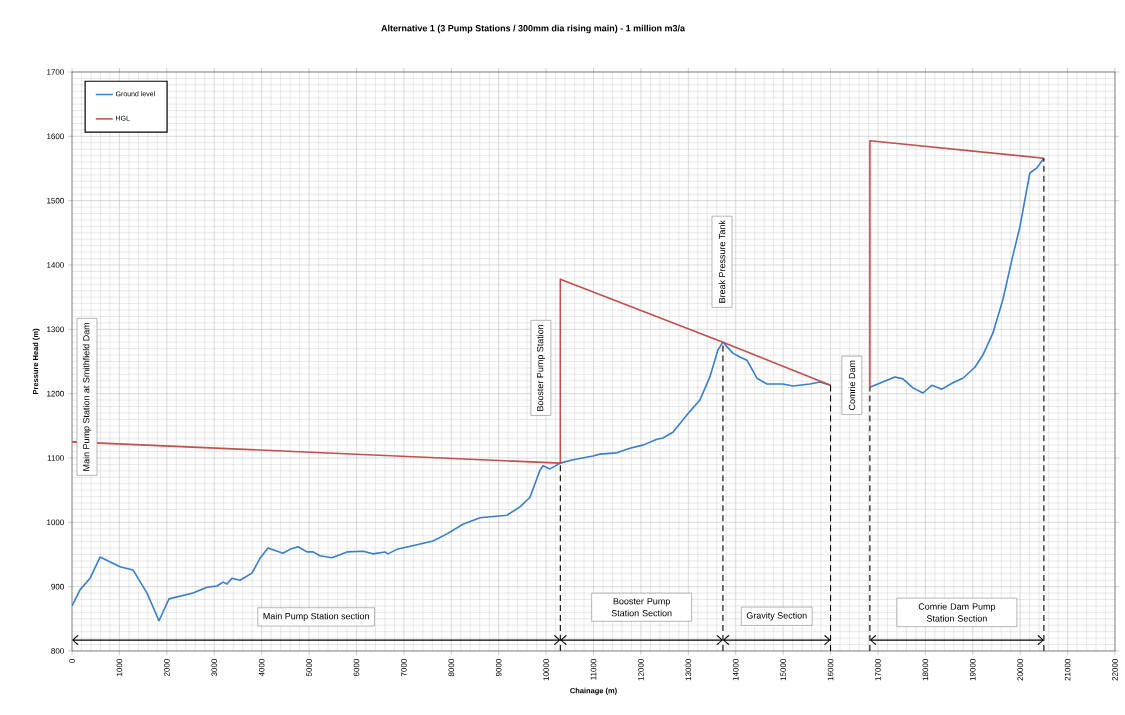  I want to click on chart-title: Alternative 1 (3 Pump Stations / 300mm dia rising main) - 1 million m3/a, so click(533, 29).